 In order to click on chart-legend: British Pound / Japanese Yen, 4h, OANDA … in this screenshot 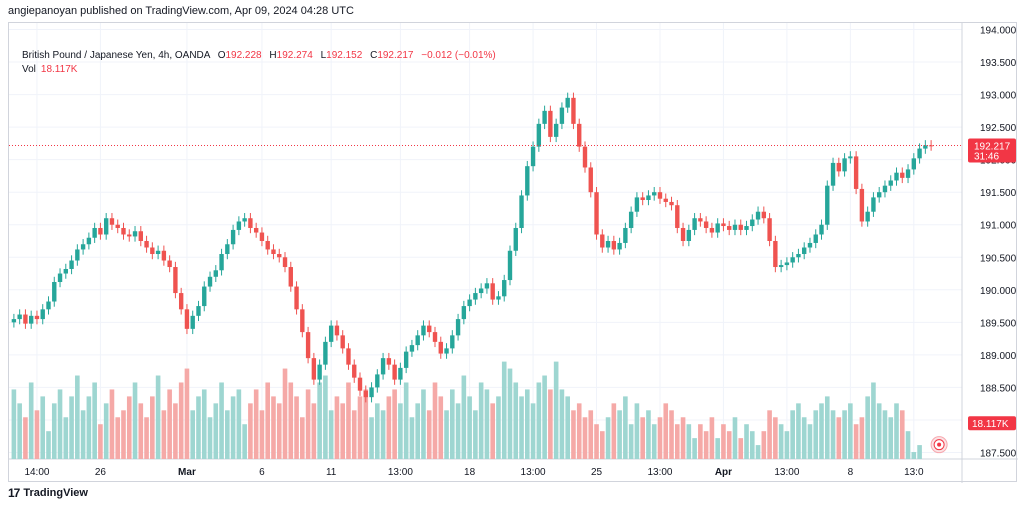, I will do `click(259, 63)`.